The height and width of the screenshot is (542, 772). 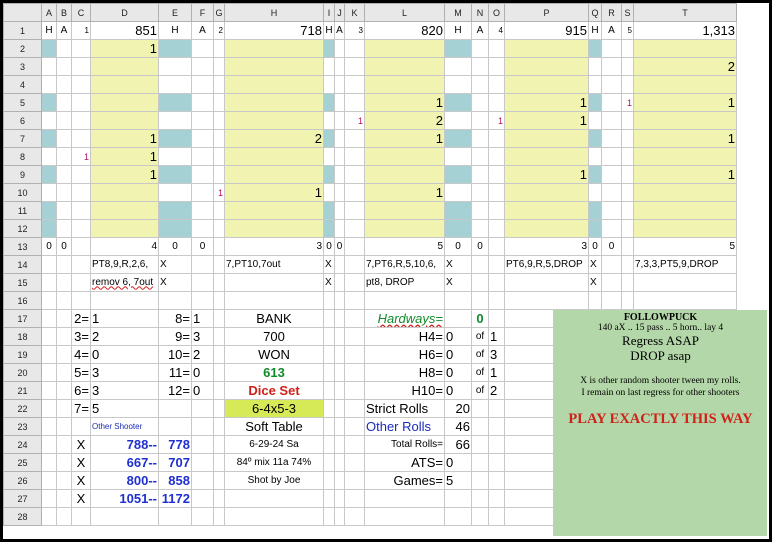 I want to click on cell-r13: 0, so click(x=611, y=246).